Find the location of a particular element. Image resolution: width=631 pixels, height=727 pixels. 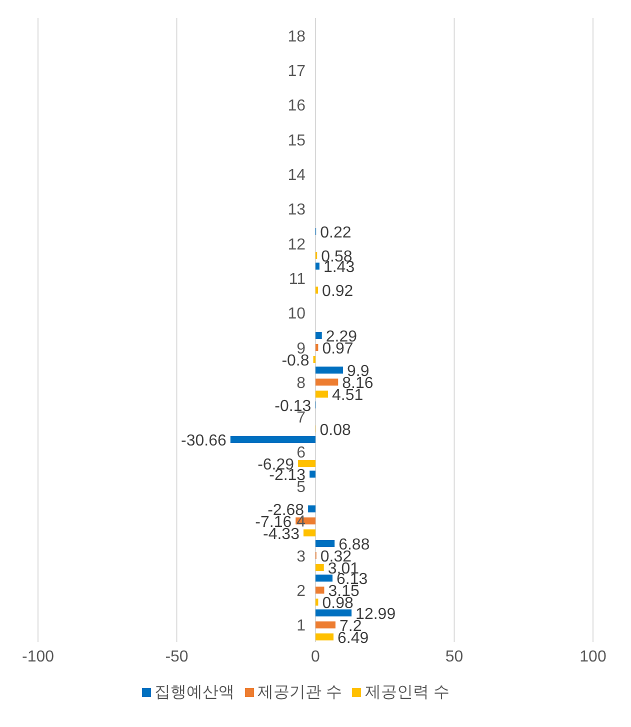

data-label: 0.08 is located at coordinates (335, 430).